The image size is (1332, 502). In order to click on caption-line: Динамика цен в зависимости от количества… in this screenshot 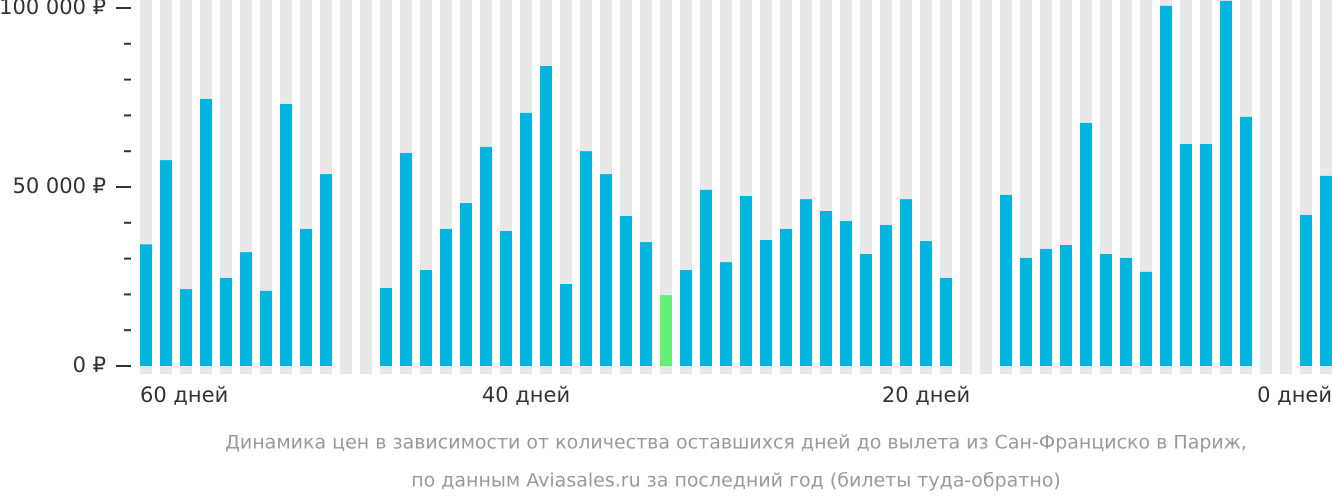, I will do `click(736, 443)`.